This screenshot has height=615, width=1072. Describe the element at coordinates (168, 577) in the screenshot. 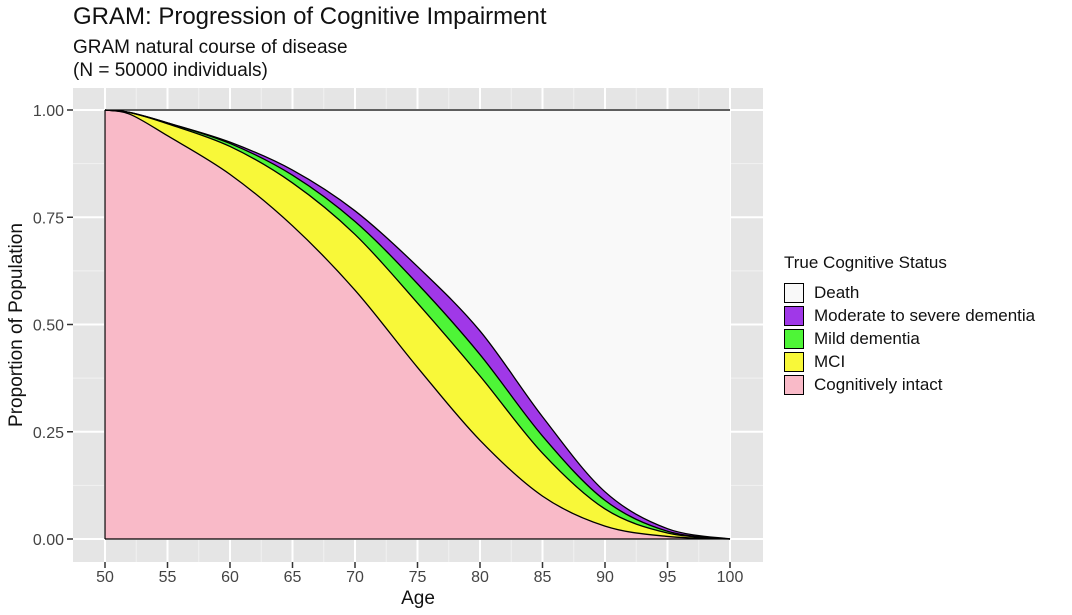

I see `x-tick-label: 55` at that location.